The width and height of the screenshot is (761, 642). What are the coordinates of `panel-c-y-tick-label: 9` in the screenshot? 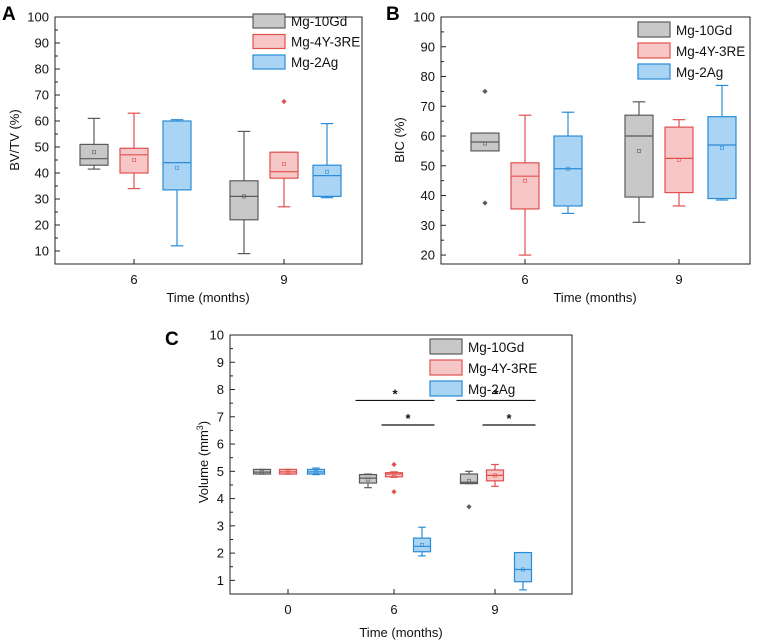 It's located at (220, 362).